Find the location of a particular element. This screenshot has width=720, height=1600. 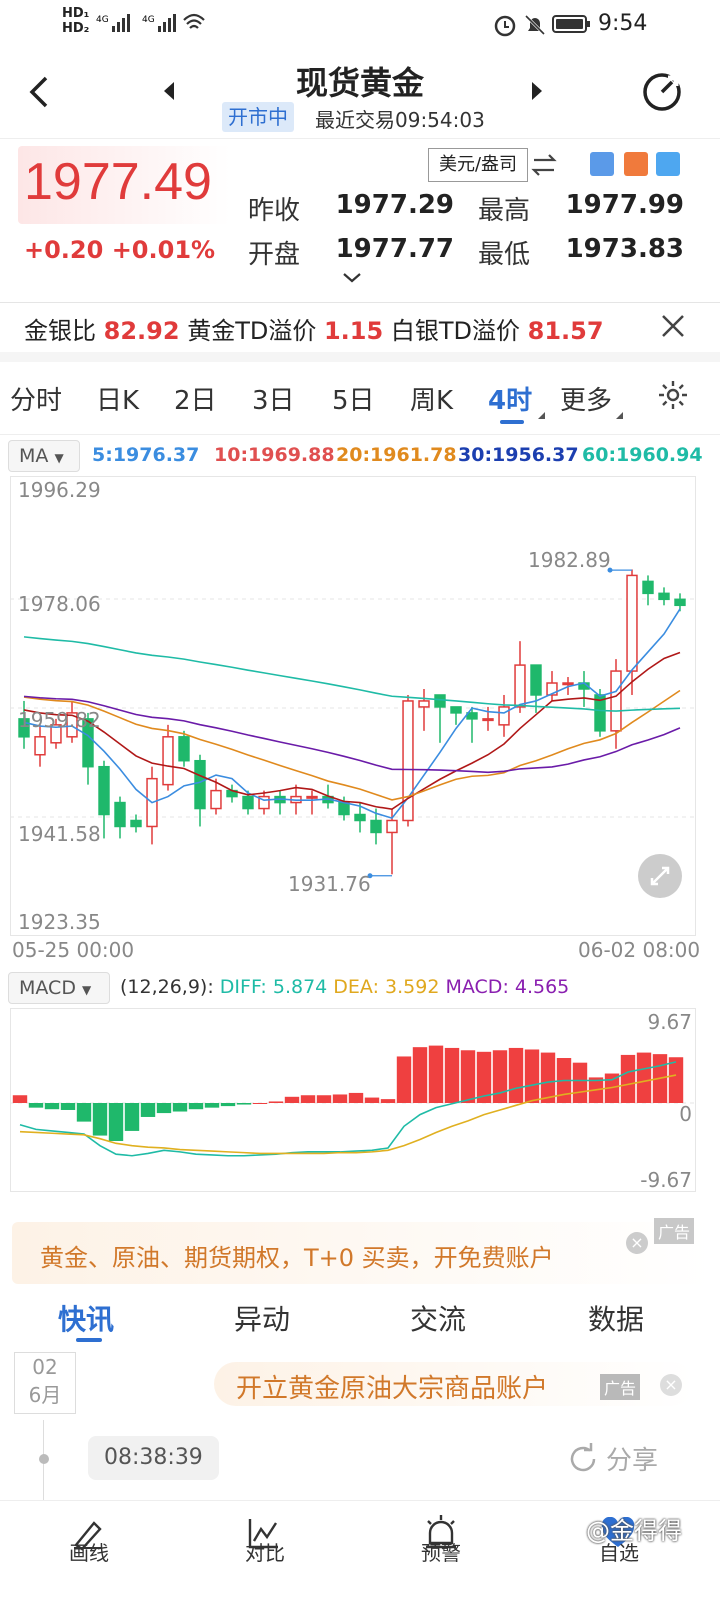

compare-icon is located at coordinates (264, 1533).